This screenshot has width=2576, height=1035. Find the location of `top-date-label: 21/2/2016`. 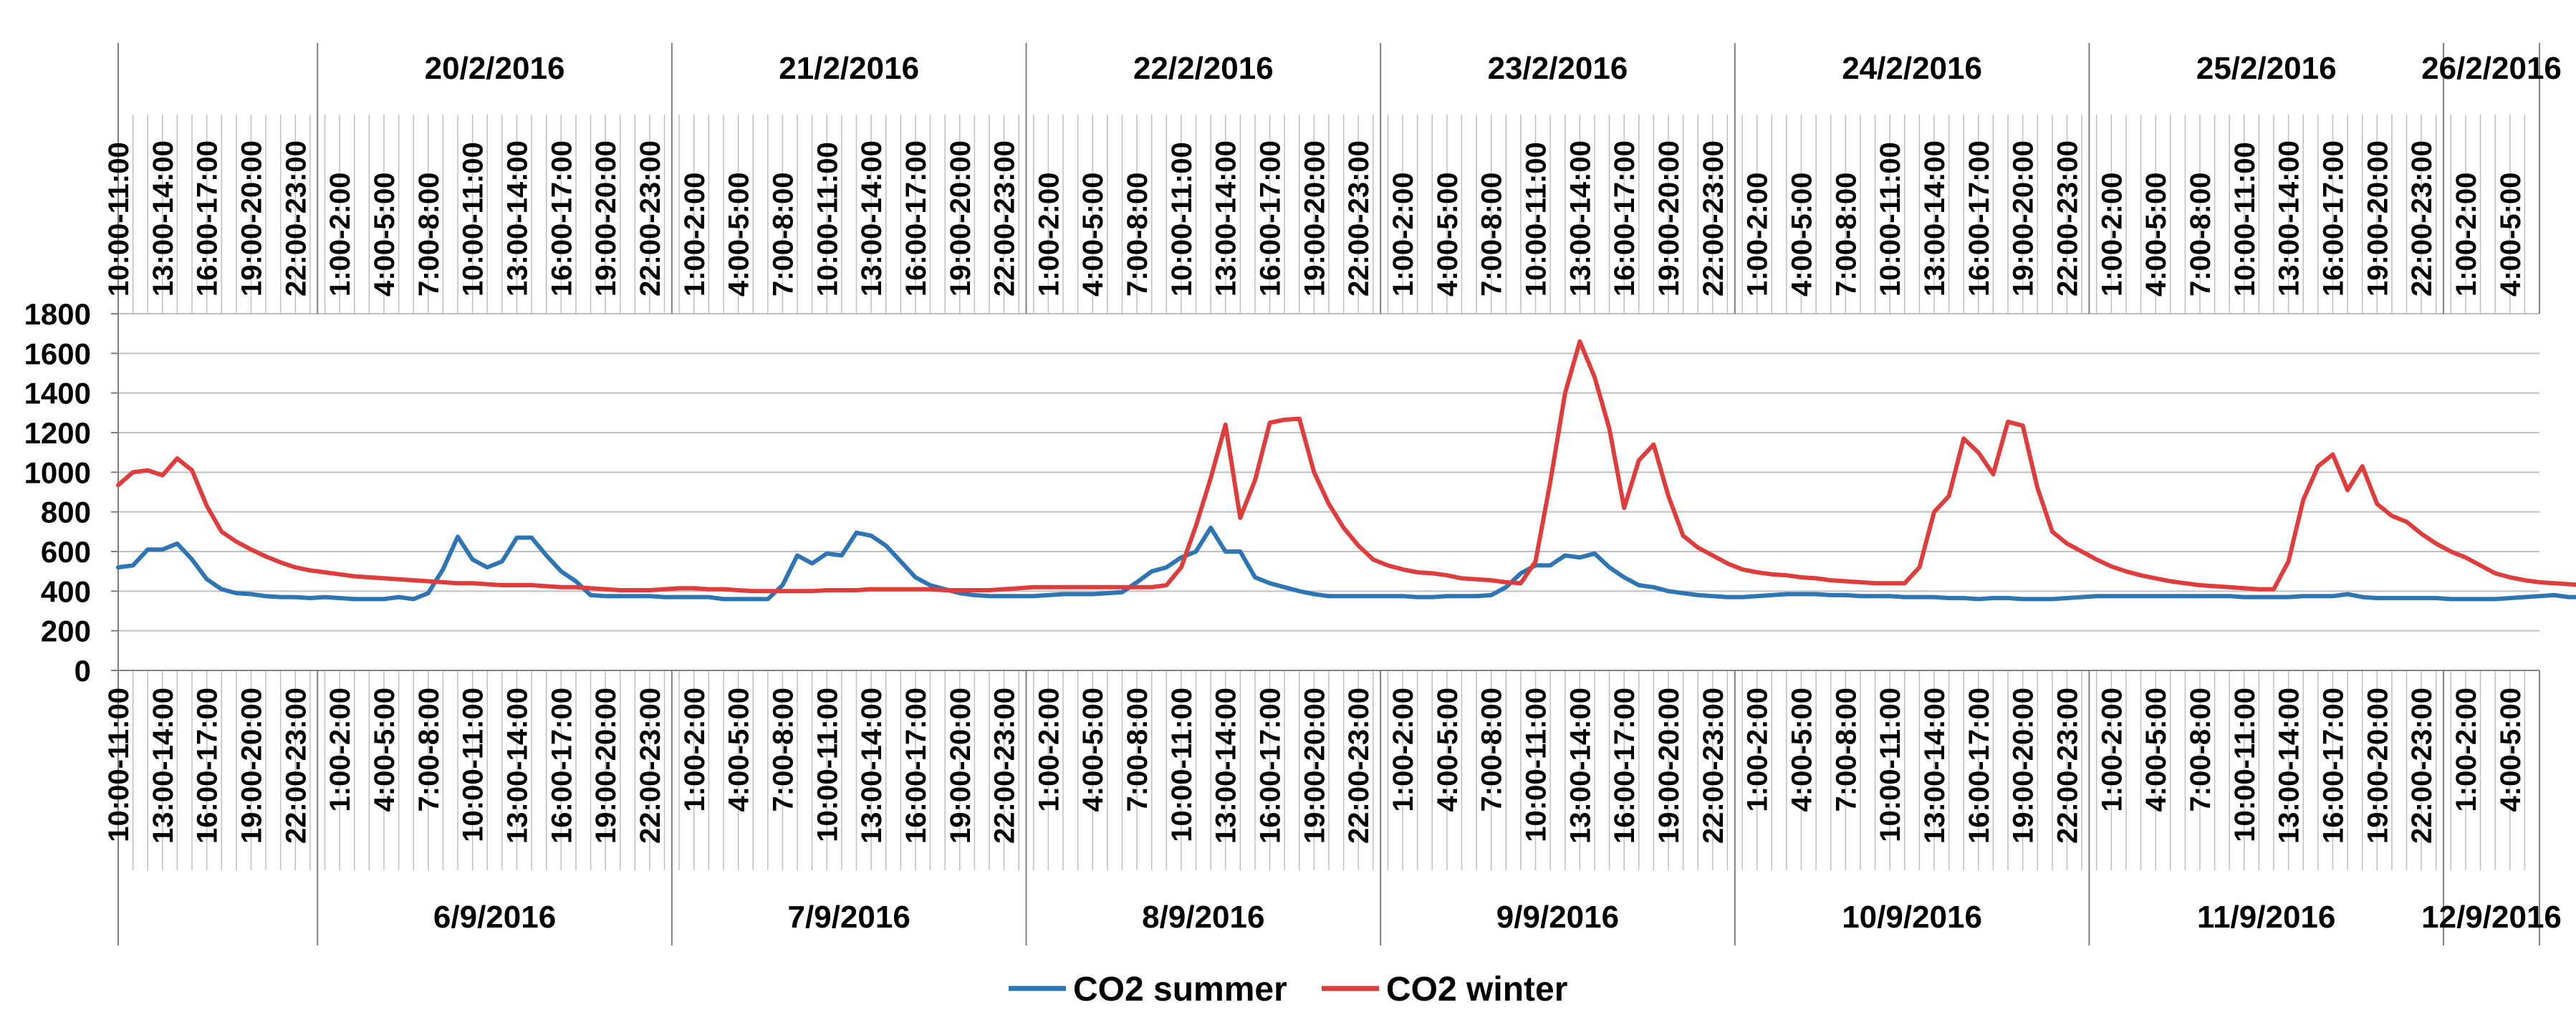

top-date-label: 21/2/2016 is located at coordinates (849, 68).